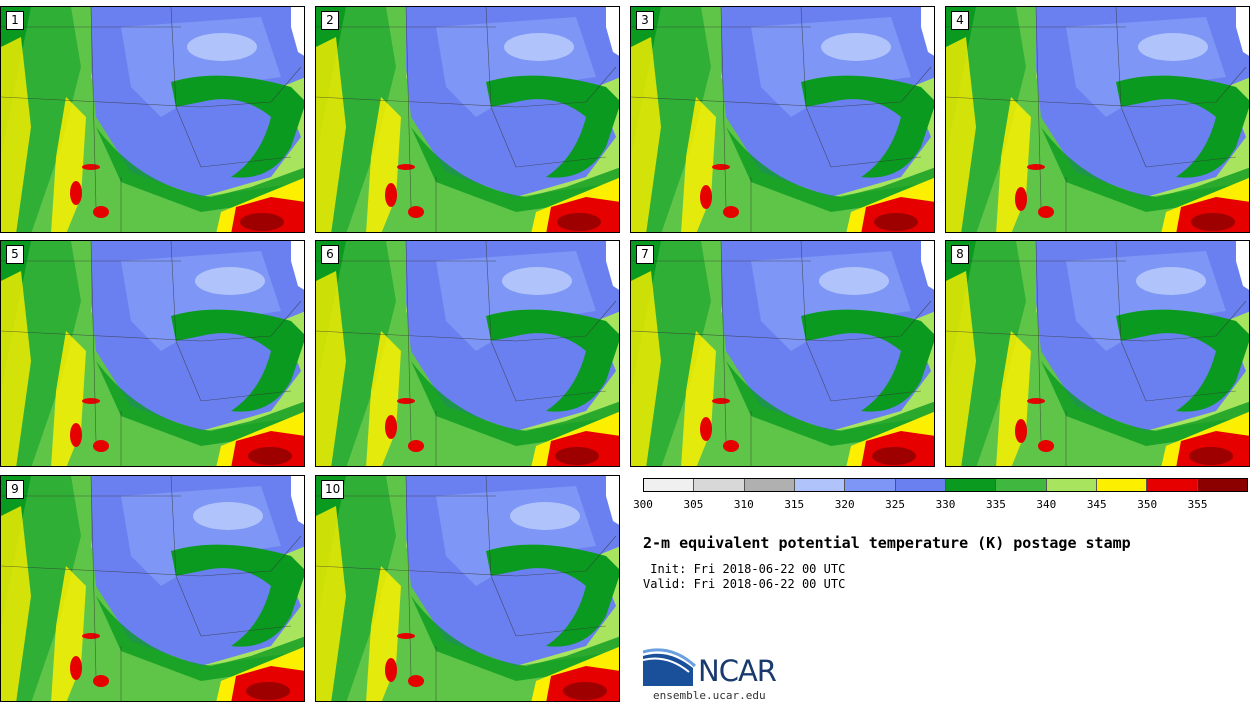 The width and height of the screenshot is (1260, 703). I want to click on logo-url: ensemble.ucar.edu, so click(709, 695).